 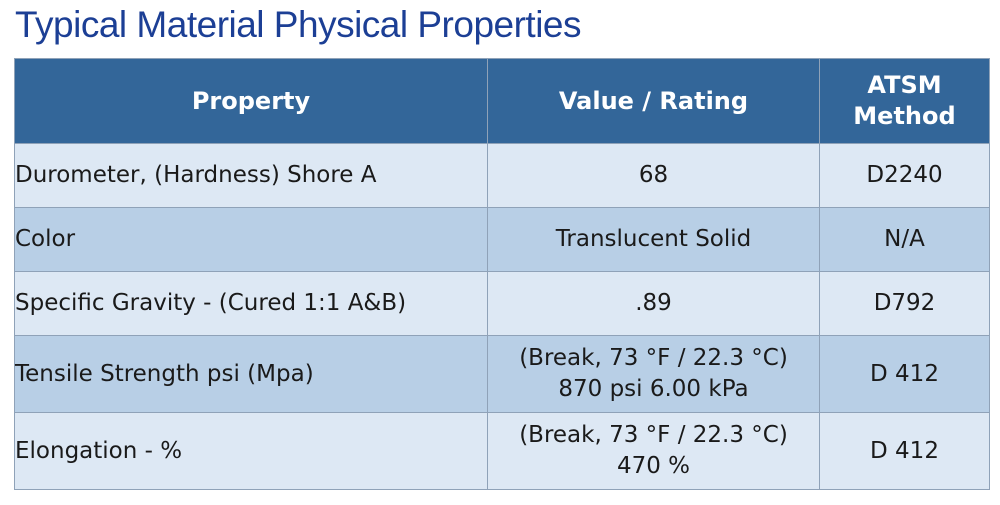 What do you see at coordinates (653, 239) in the screenshot?
I see `value-cell: Translucent Solid` at bounding box center [653, 239].